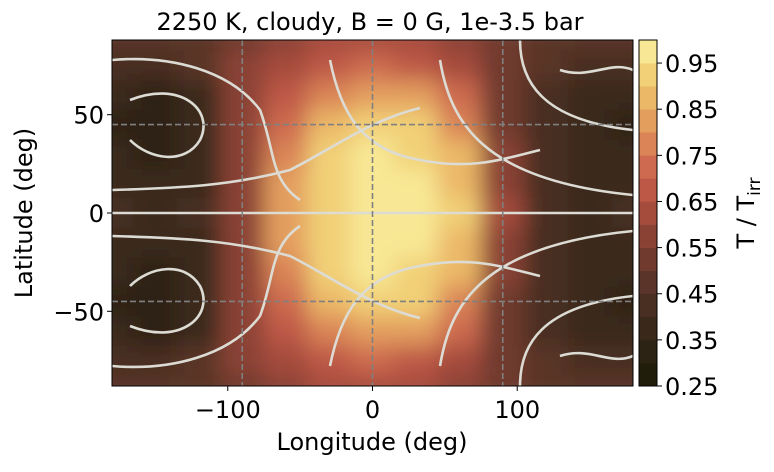  What do you see at coordinates (691, 202) in the screenshot?
I see `colorbar-tick-label: 0.65` at bounding box center [691, 202].